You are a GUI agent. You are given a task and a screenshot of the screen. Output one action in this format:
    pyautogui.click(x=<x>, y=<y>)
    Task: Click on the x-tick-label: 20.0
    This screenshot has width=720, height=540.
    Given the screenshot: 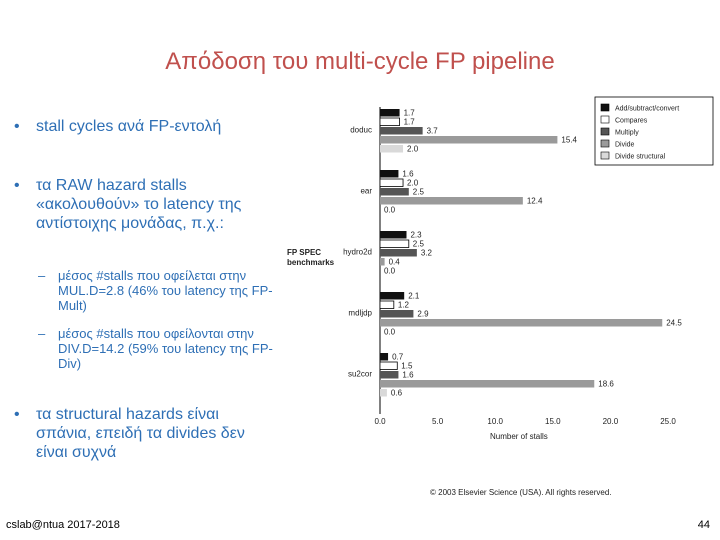 What is the action you would take?
    pyautogui.click(x=611, y=421)
    